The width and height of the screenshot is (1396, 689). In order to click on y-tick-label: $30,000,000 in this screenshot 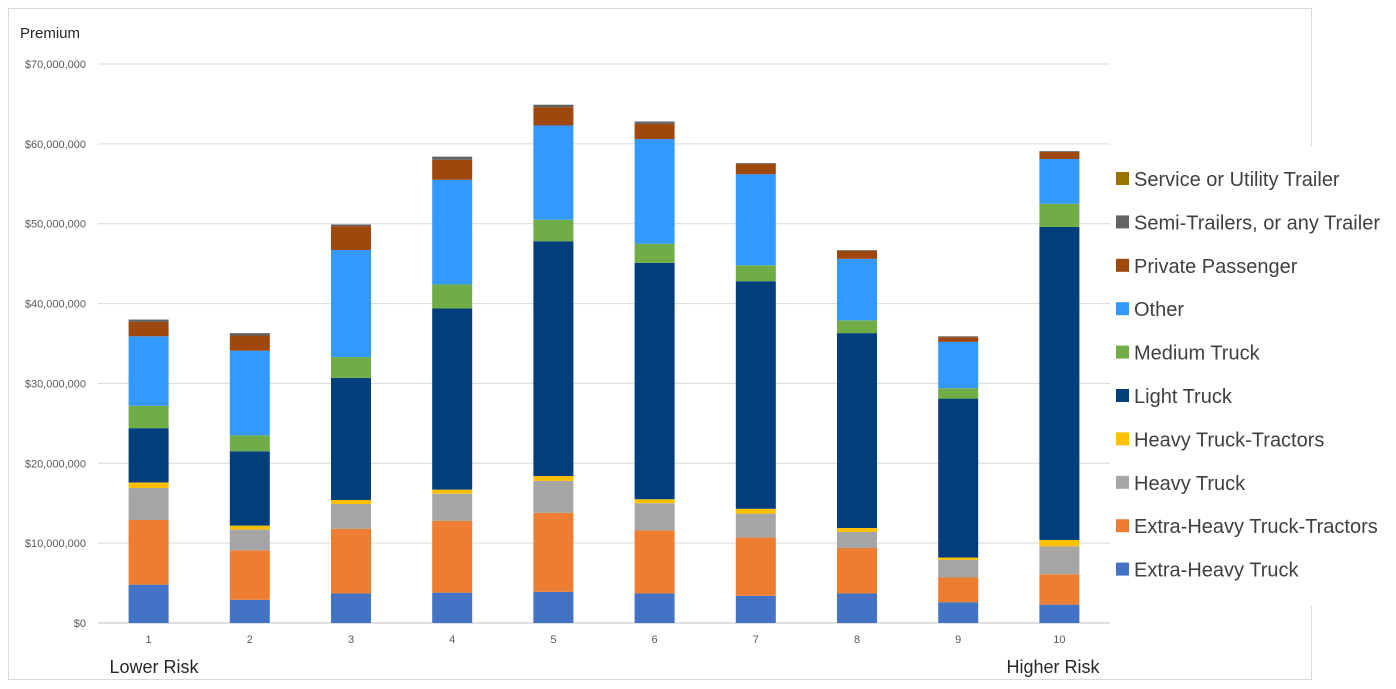, I will do `click(55, 384)`.